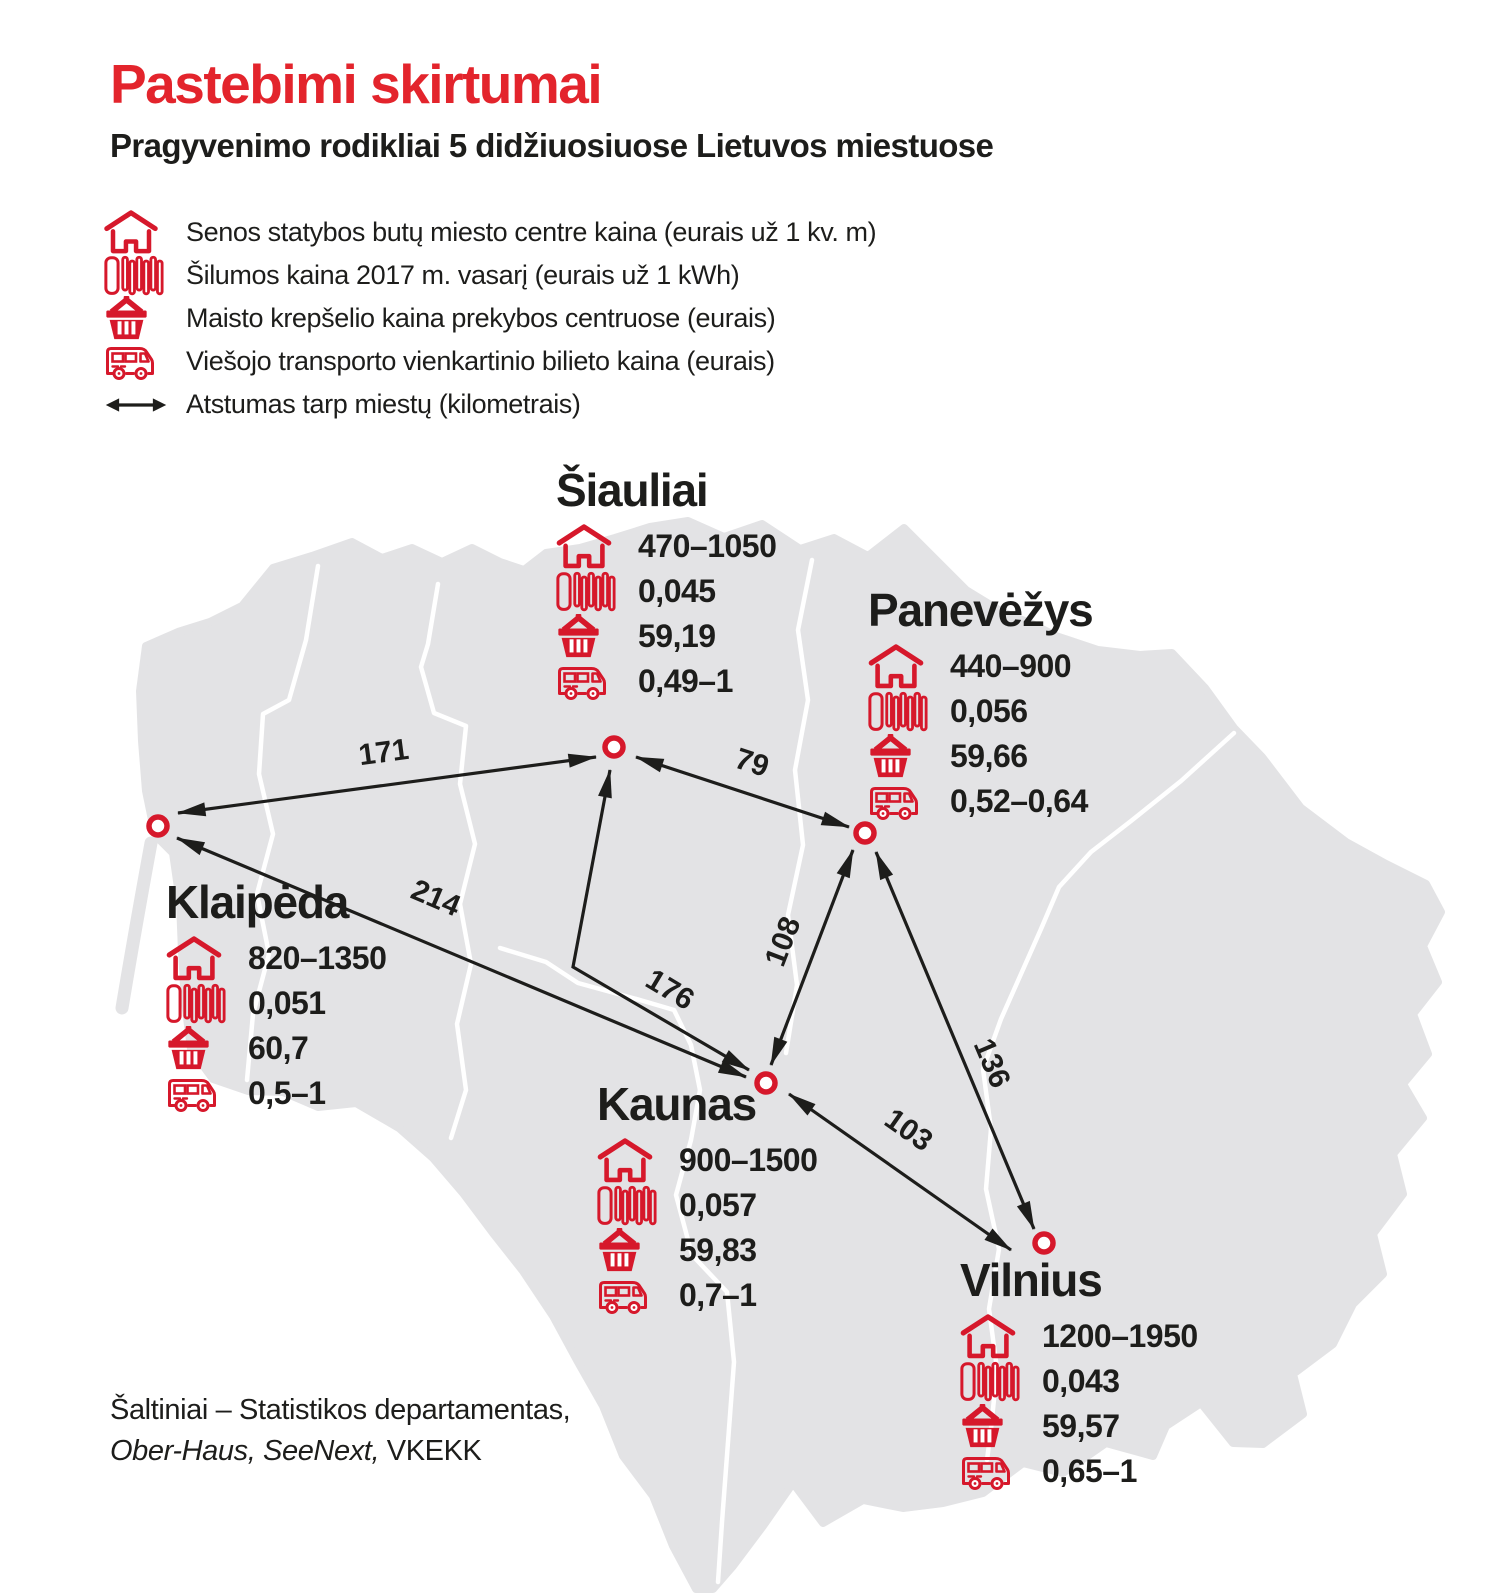  Describe the element at coordinates (1019, 801) in the screenshot. I see `transport-price-value: 0,52–0,64` at that location.